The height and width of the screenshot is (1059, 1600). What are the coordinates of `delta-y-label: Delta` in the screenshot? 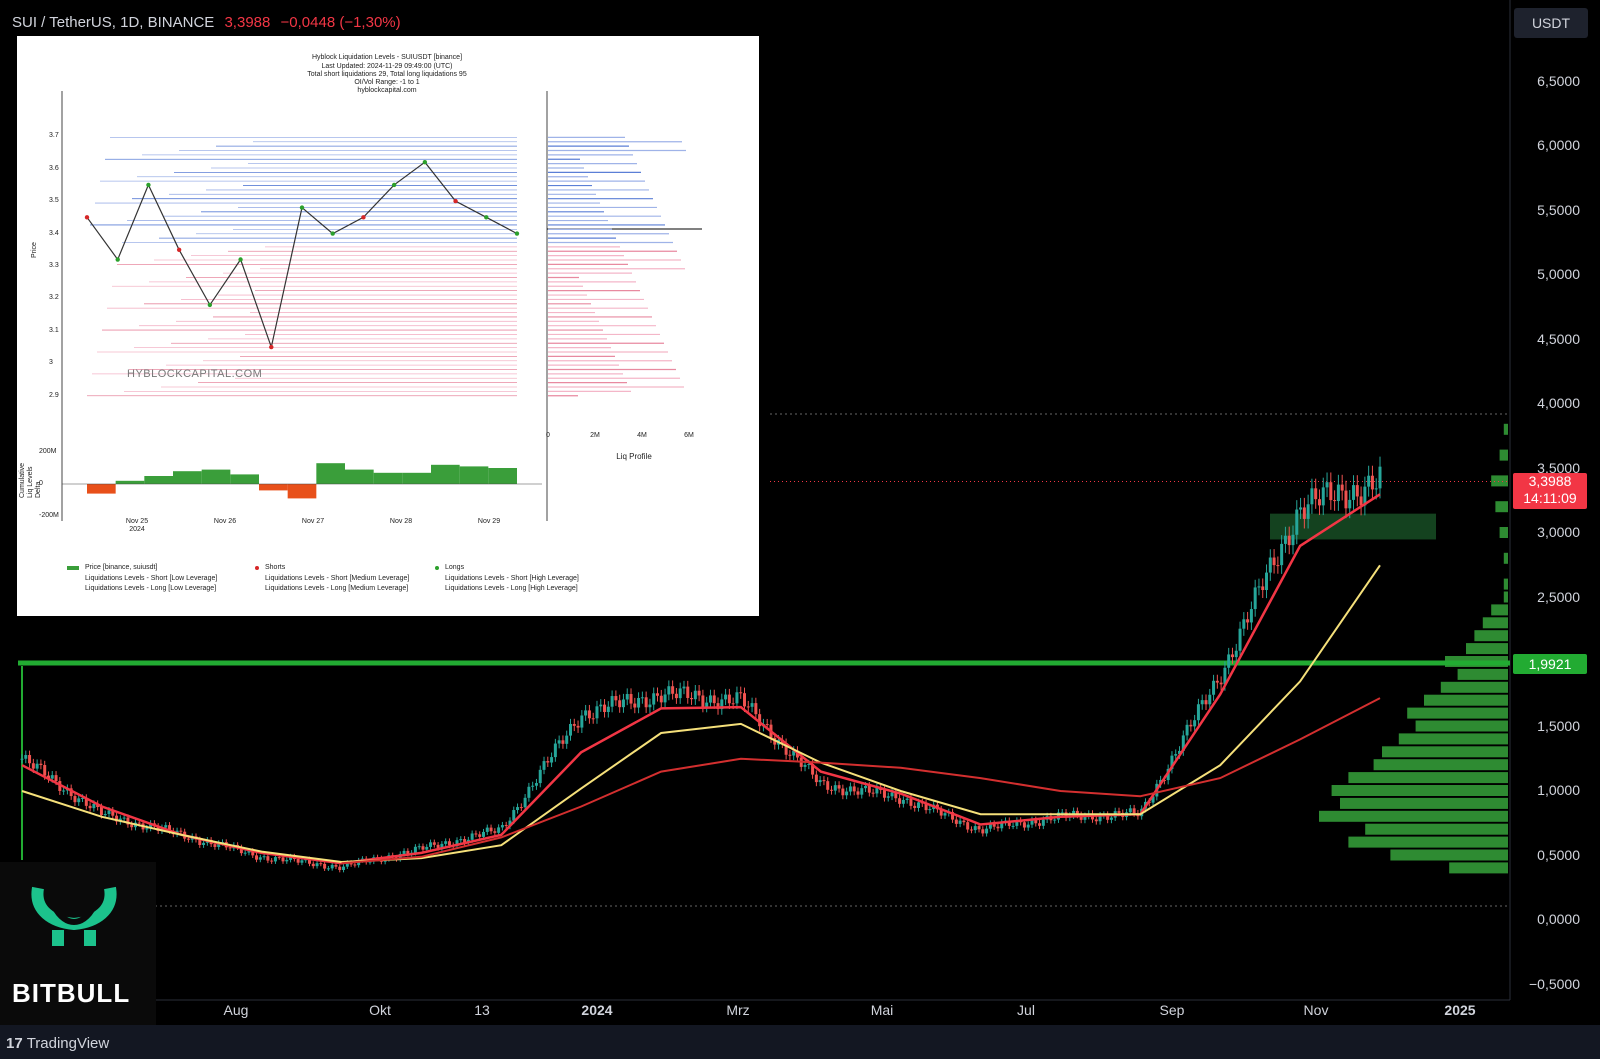 It's located at (38, 489).